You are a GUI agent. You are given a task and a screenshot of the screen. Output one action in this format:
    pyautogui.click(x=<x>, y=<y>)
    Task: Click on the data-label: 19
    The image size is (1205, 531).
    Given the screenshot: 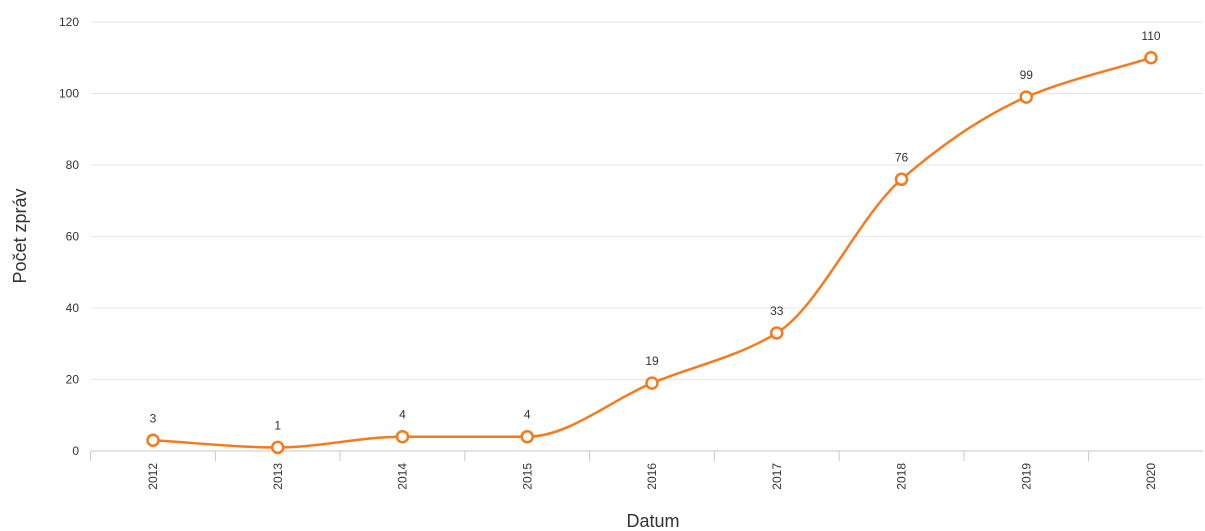 What is the action you would take?
    pyautogui.click(x=652, y=361)
    